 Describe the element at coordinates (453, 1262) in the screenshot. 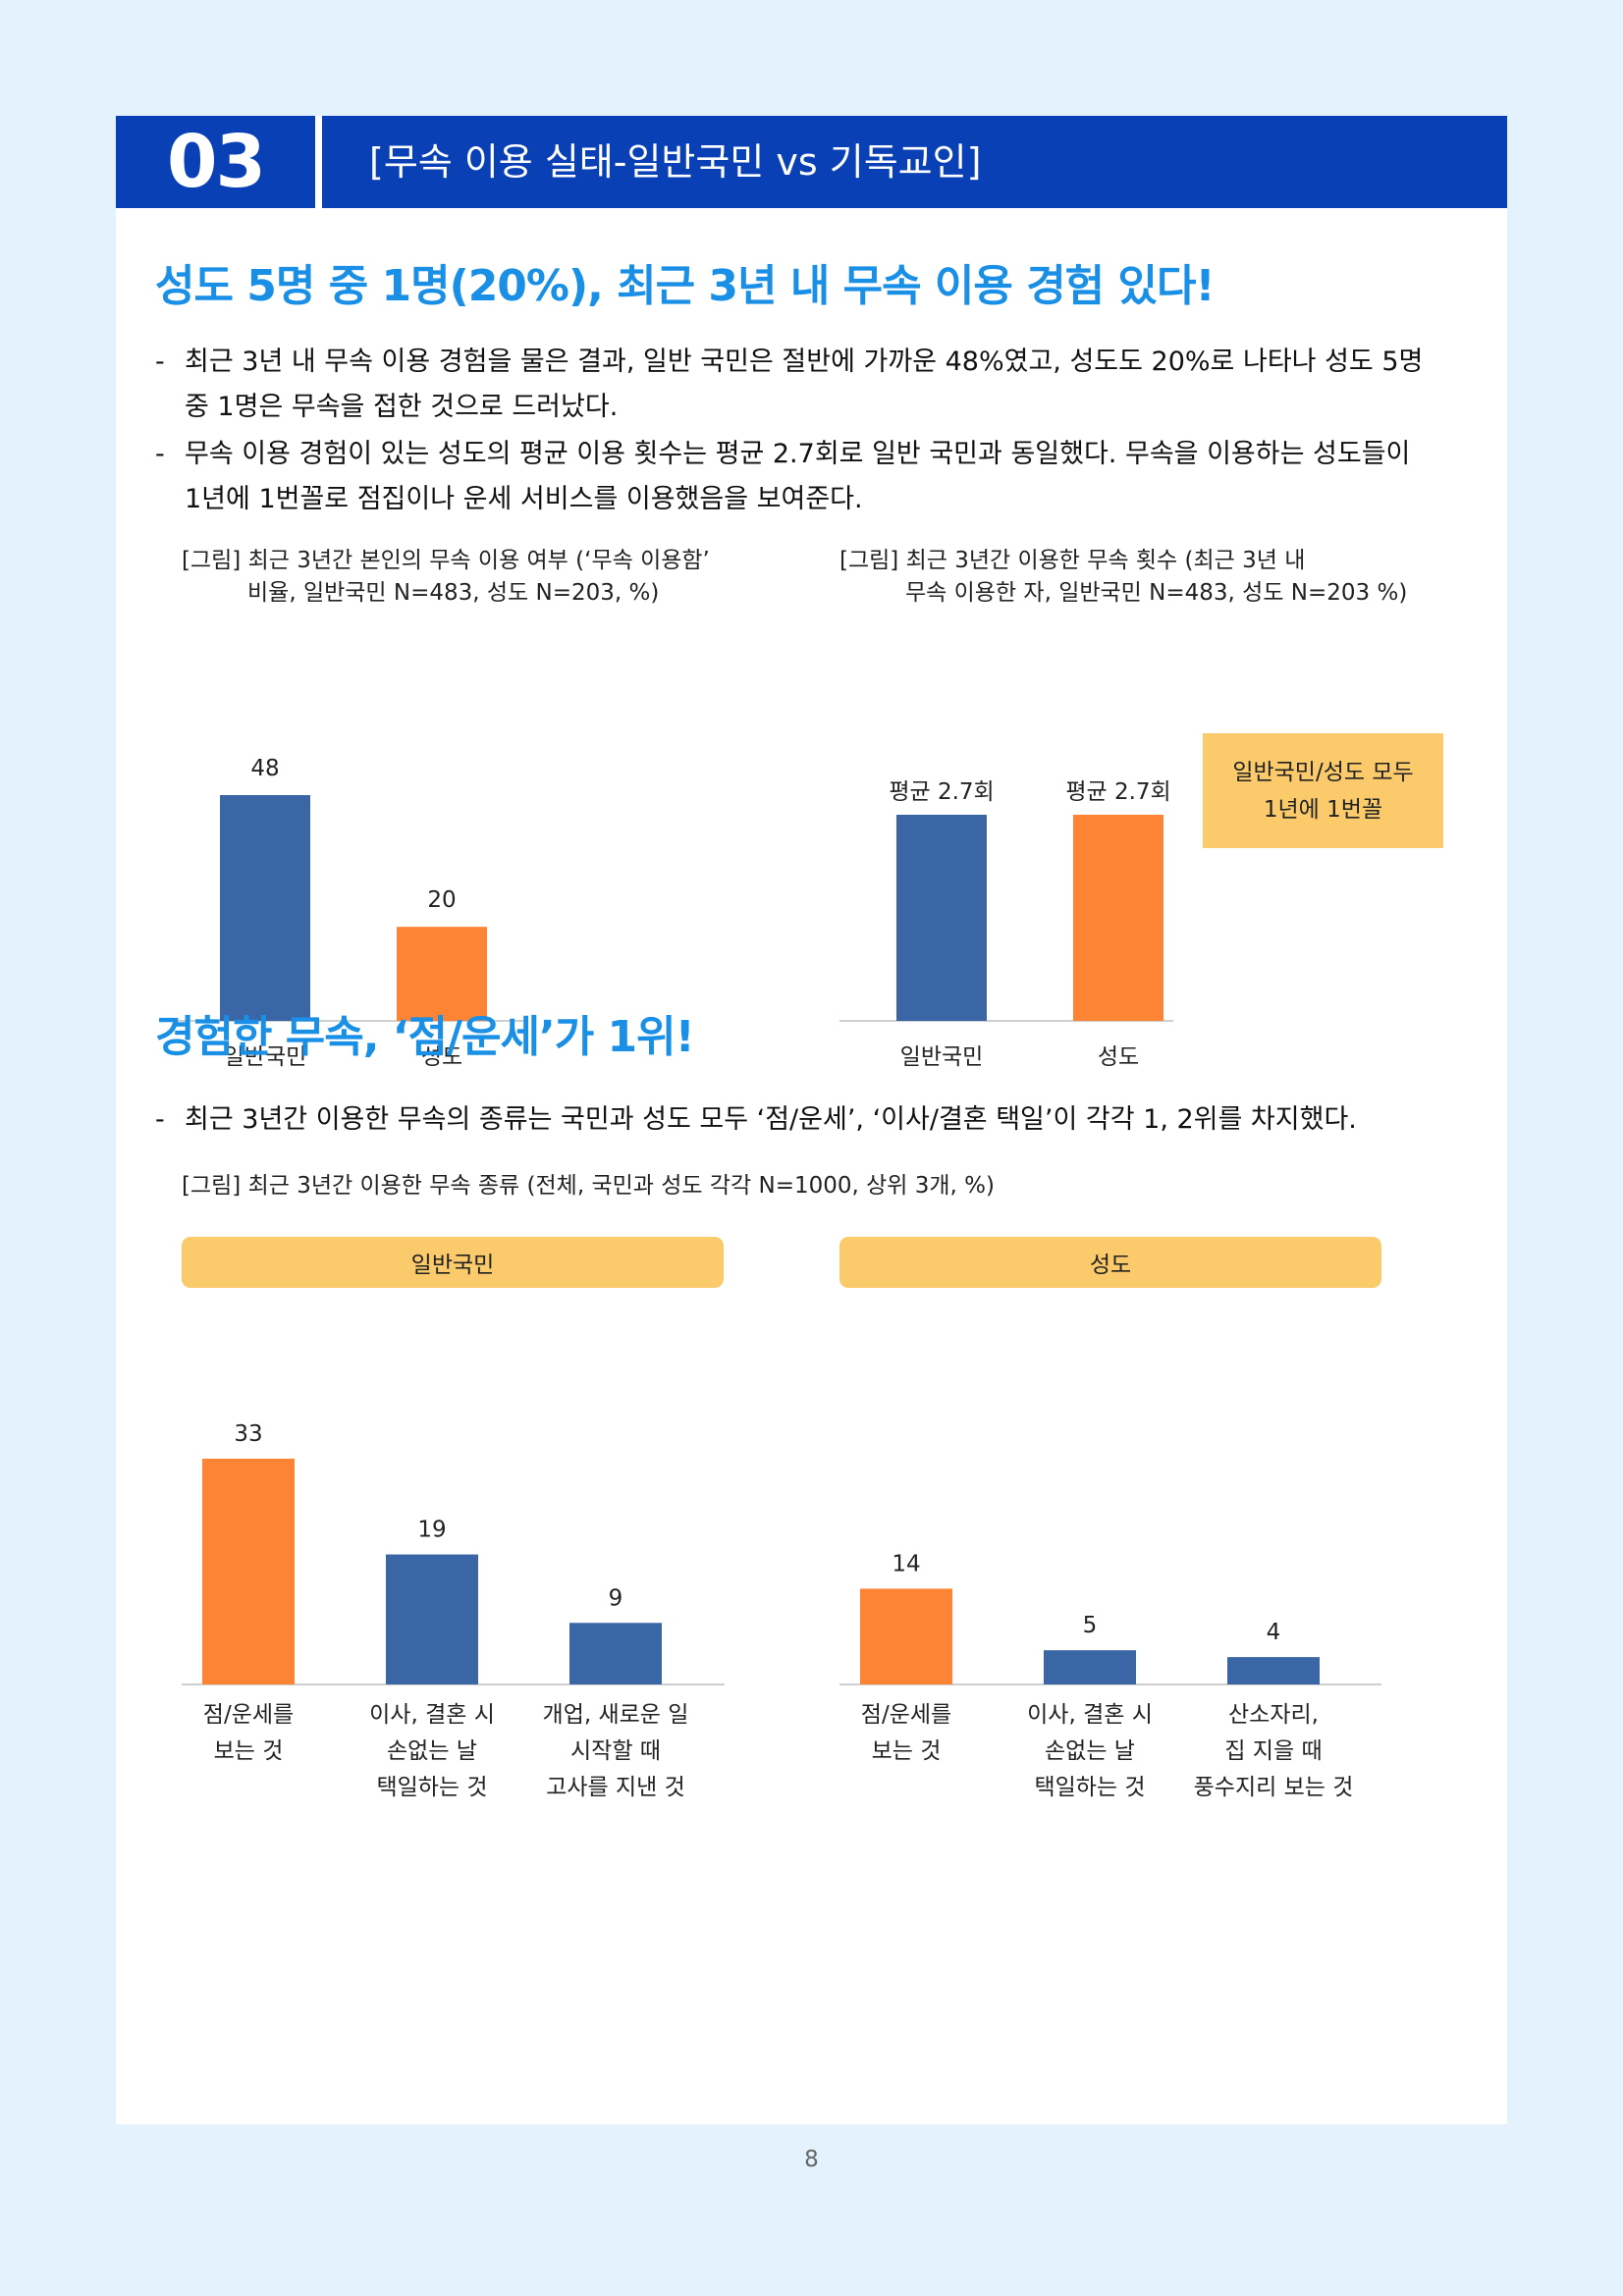

I see `pill-general-public: 일반국민` at that location.